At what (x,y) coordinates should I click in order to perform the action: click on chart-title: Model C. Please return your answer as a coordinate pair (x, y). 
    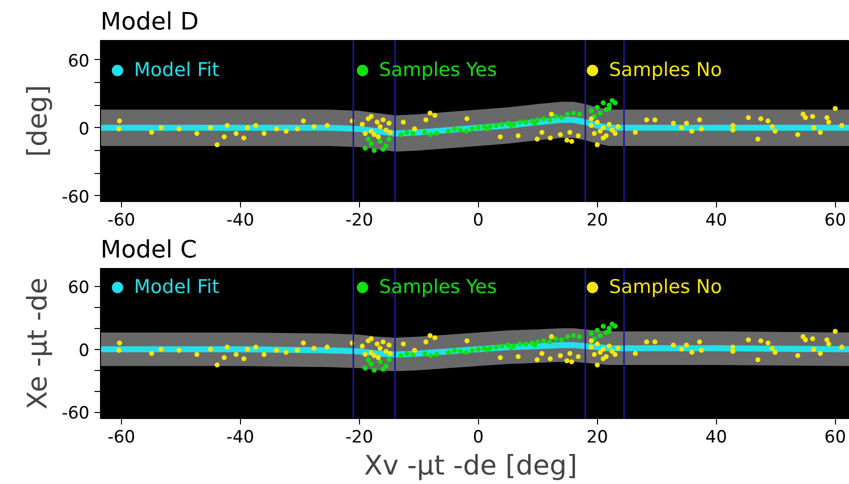
    Looking at the image, I should click on (148, 250).